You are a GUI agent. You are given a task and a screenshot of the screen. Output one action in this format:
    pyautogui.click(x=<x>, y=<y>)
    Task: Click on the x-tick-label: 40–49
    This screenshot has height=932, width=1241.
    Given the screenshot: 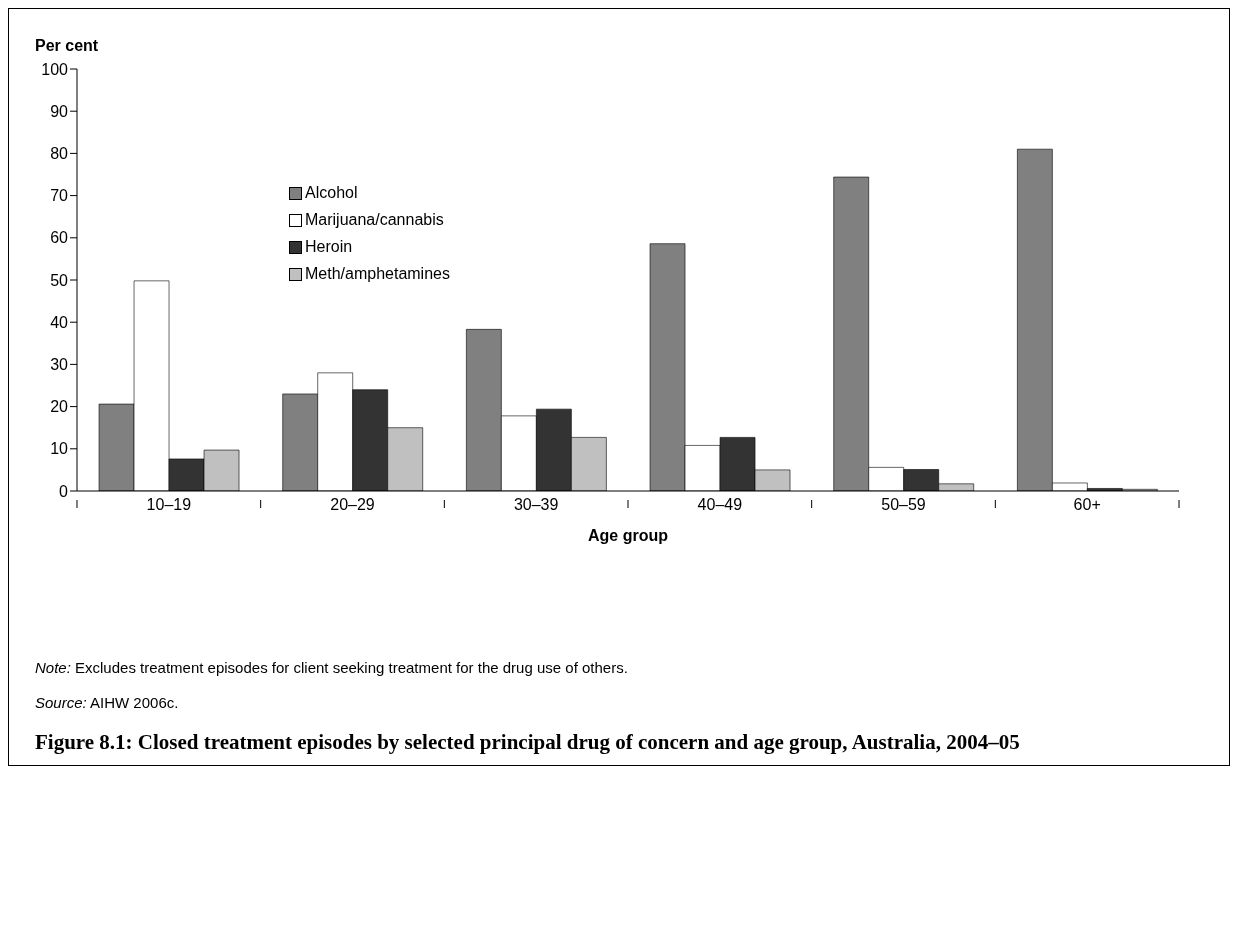 What is the action you would take?
    pyautogui.click(x=720, y=505)
    